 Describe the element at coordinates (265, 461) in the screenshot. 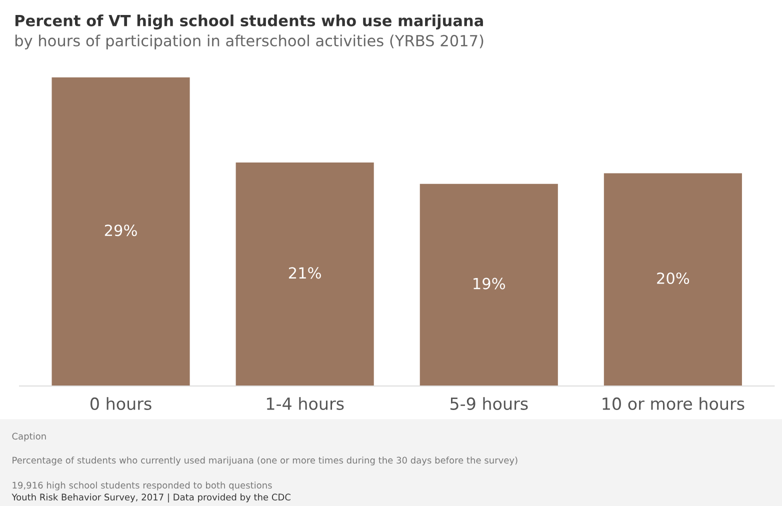

I see `text: Percentage of students who currently used marijuana (one or more times during the 30 days before the survey)` at that location.